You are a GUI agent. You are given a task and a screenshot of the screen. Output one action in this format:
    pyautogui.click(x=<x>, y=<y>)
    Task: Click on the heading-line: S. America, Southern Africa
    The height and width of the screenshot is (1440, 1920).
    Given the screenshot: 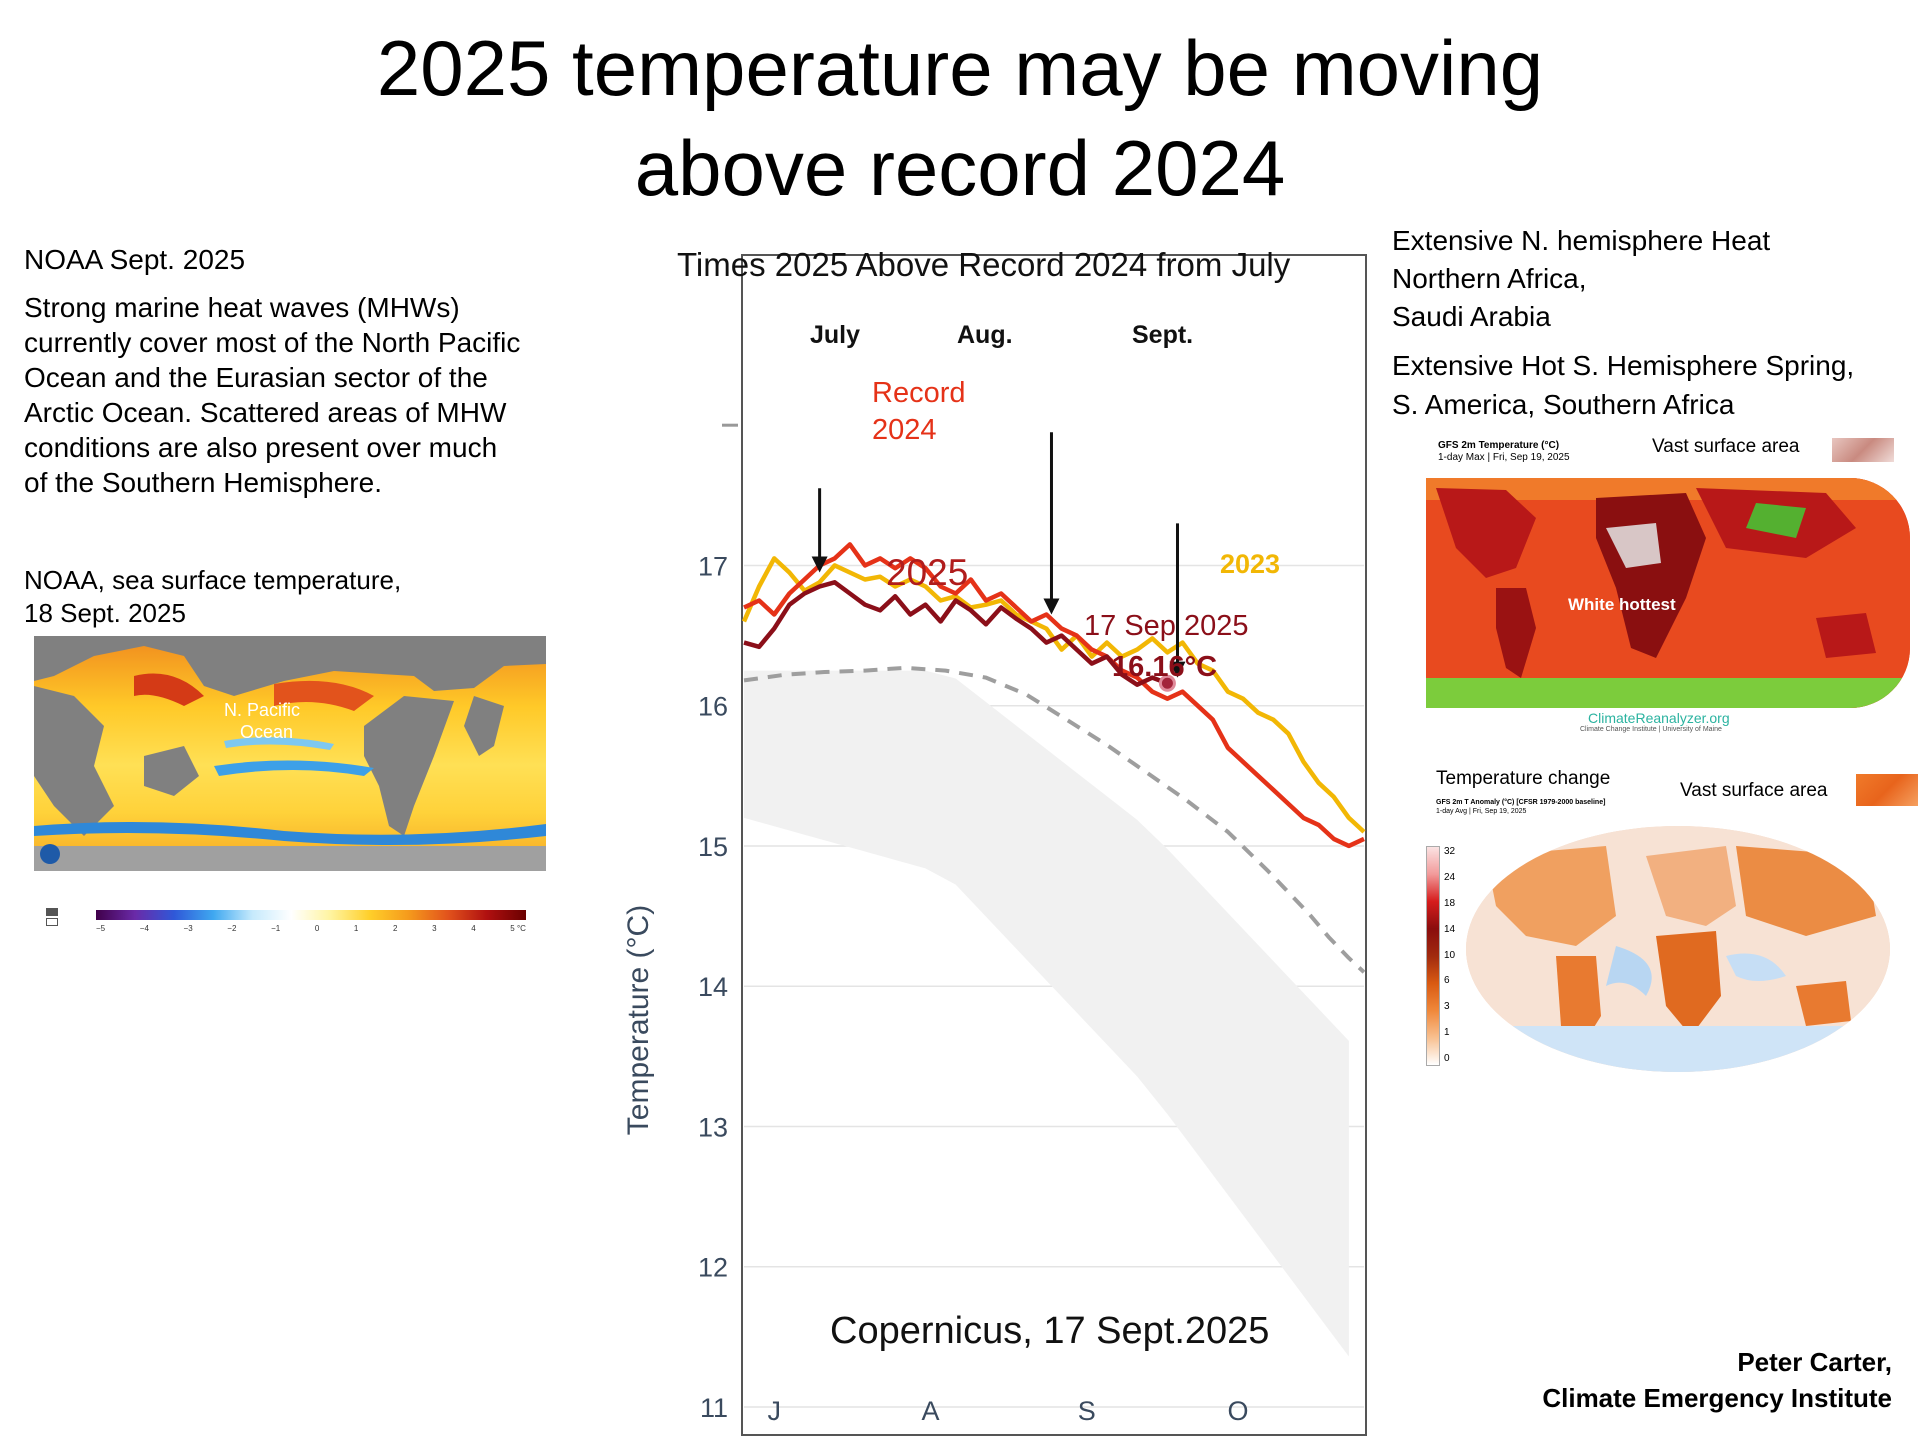 What is the action you would take?
    pyautogui.click(x=1563, y=404)
    